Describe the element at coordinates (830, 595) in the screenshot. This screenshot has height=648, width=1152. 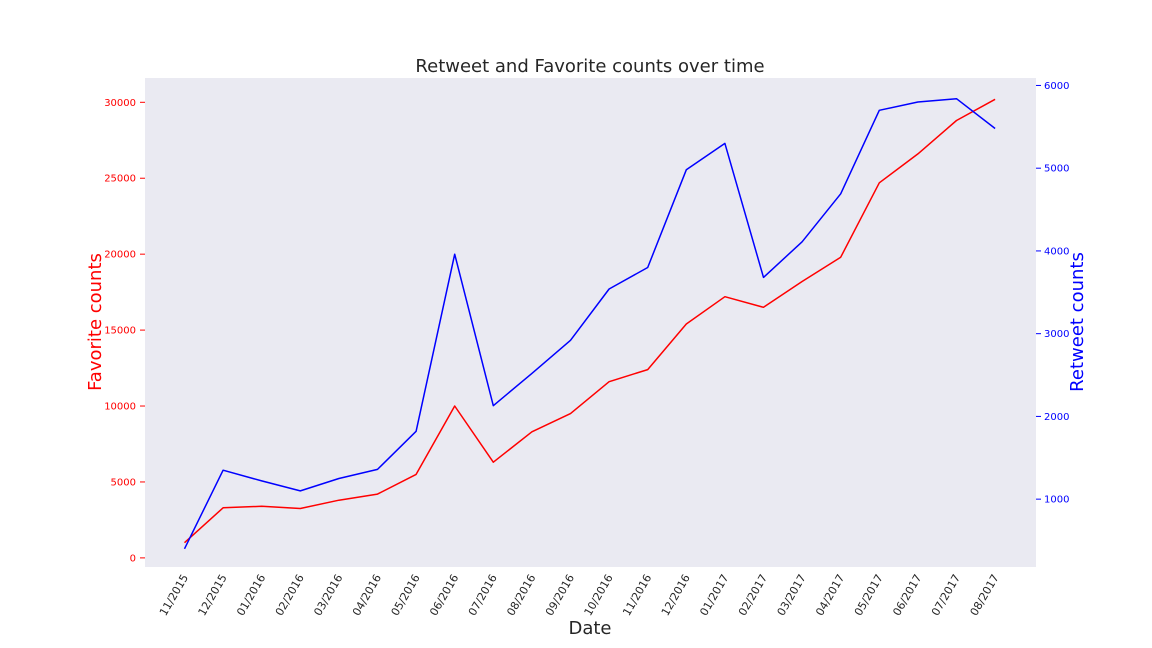
I see `x-tick-label: 04/2017` at that location.